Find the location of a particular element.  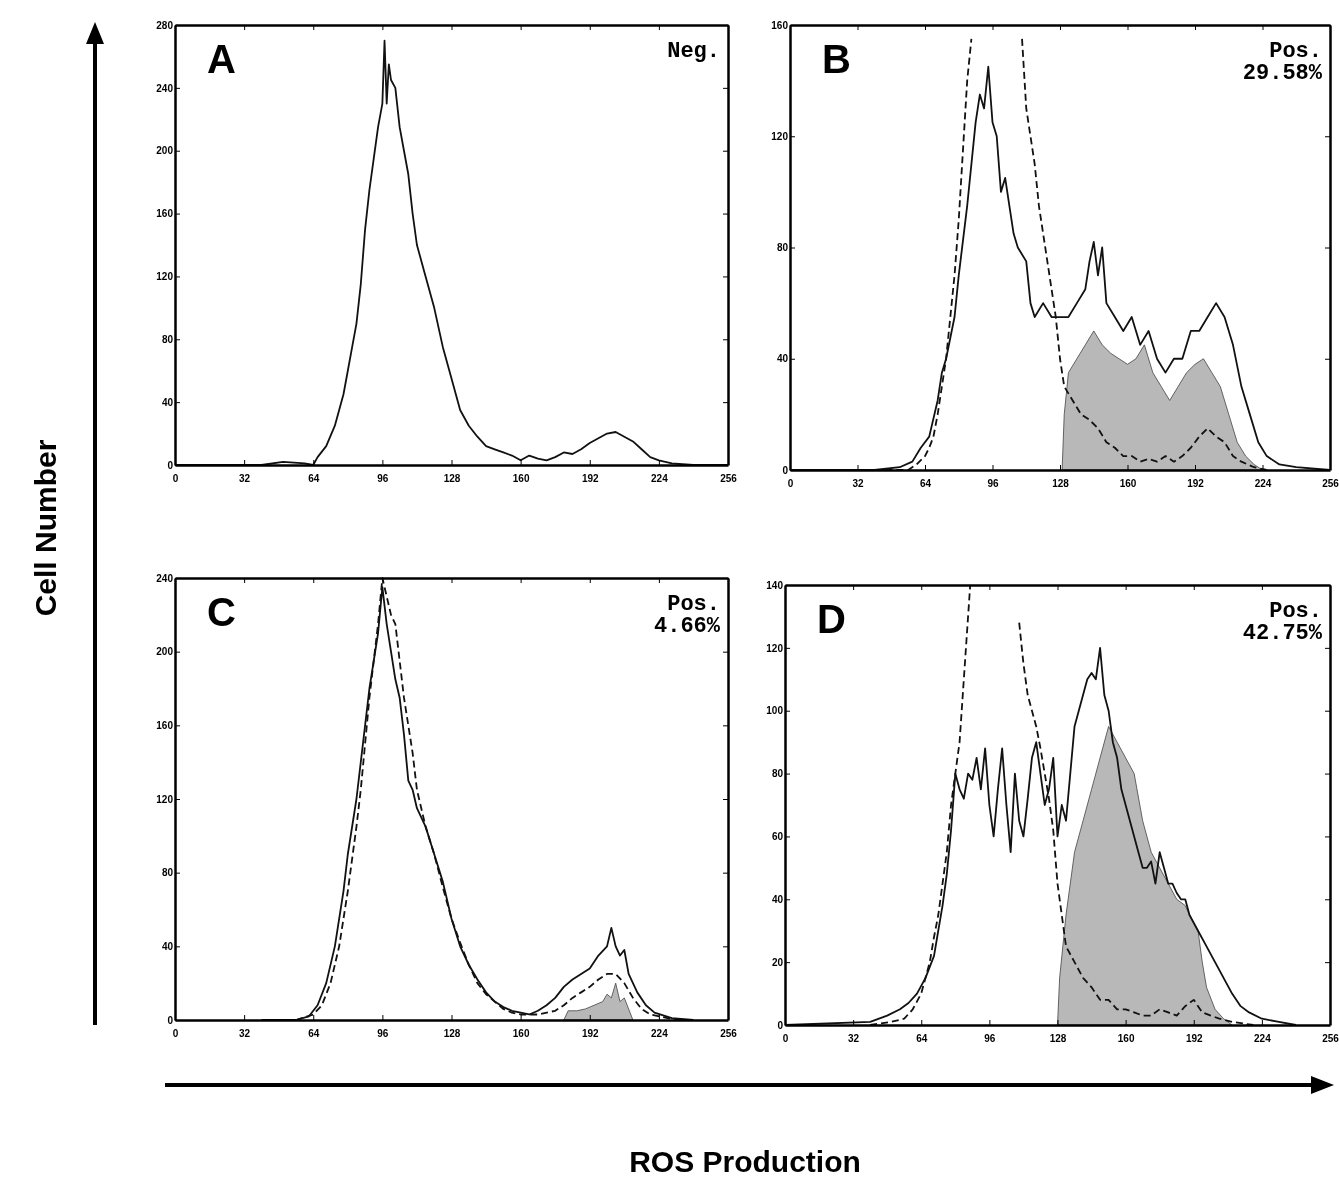

chart-title: A is located at coordinates (221, 59).